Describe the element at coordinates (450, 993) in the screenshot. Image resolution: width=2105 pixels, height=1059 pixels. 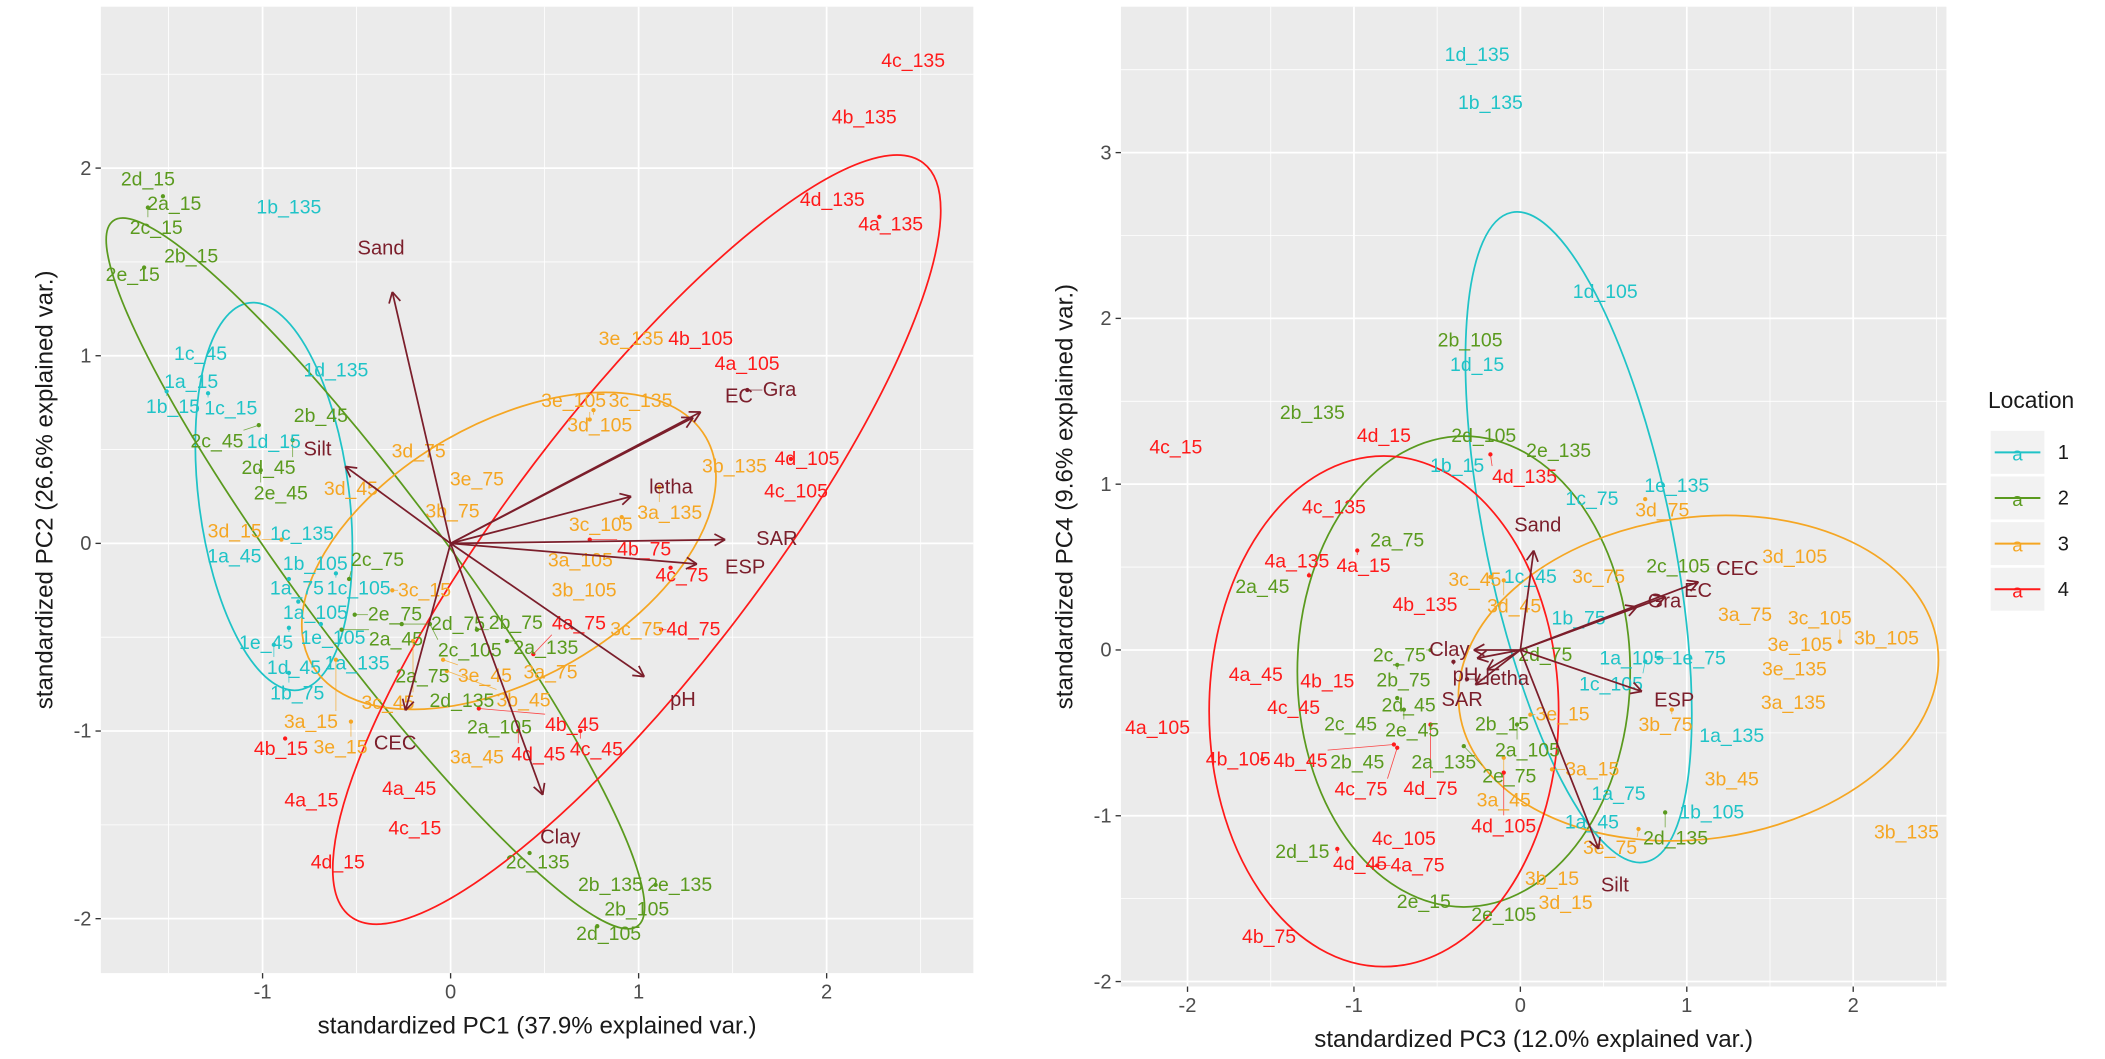
I see `x-tick-label: 0` at that location.